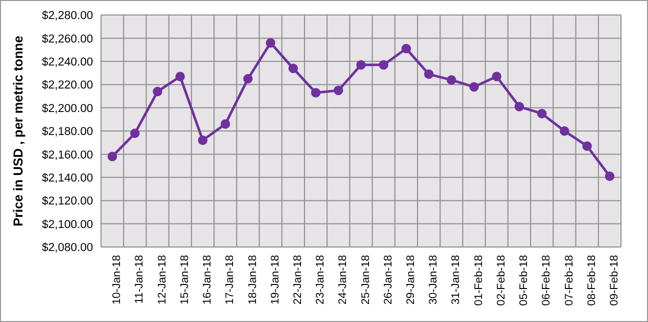  Describe the element at coordinates (388, 280) in the screenshot. I see `x-tick-label: 26-Jan-18` at that location.